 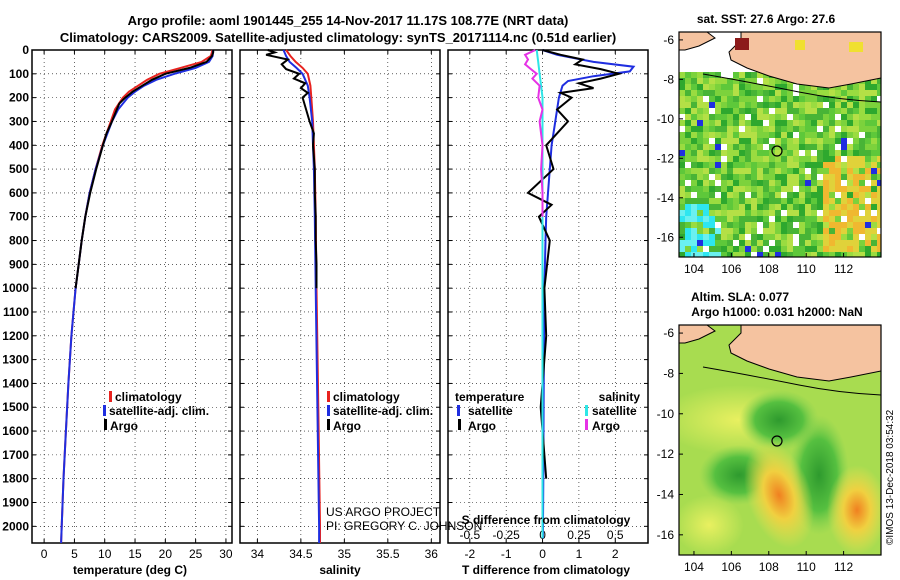 What do you see at coordinates (383, 411) in the screenshot?
I see `legend-label-satellite: satellite-adj. clim.` at bounding box center [383, 411].